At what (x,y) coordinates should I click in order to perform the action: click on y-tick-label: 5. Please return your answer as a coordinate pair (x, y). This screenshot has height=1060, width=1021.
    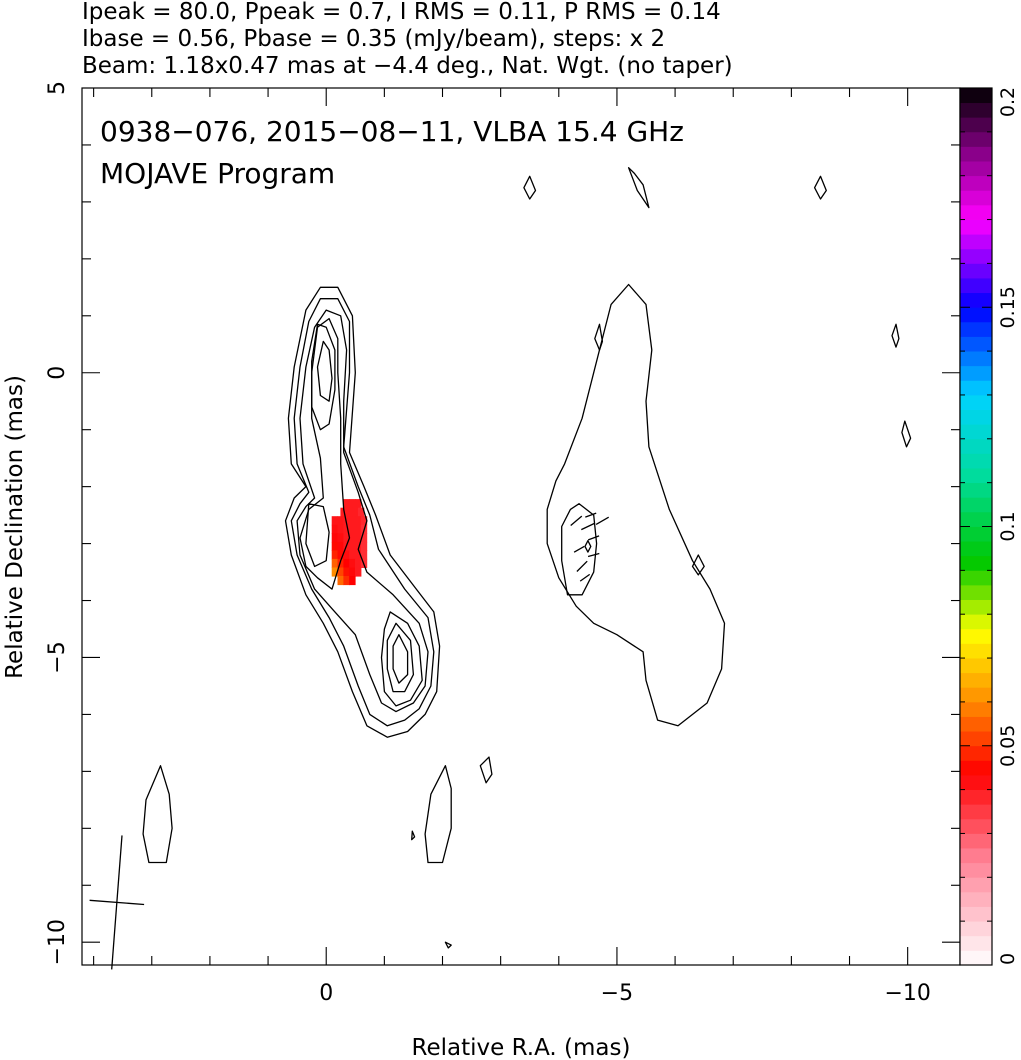
    Looking at the image, I should click on (57, 88).